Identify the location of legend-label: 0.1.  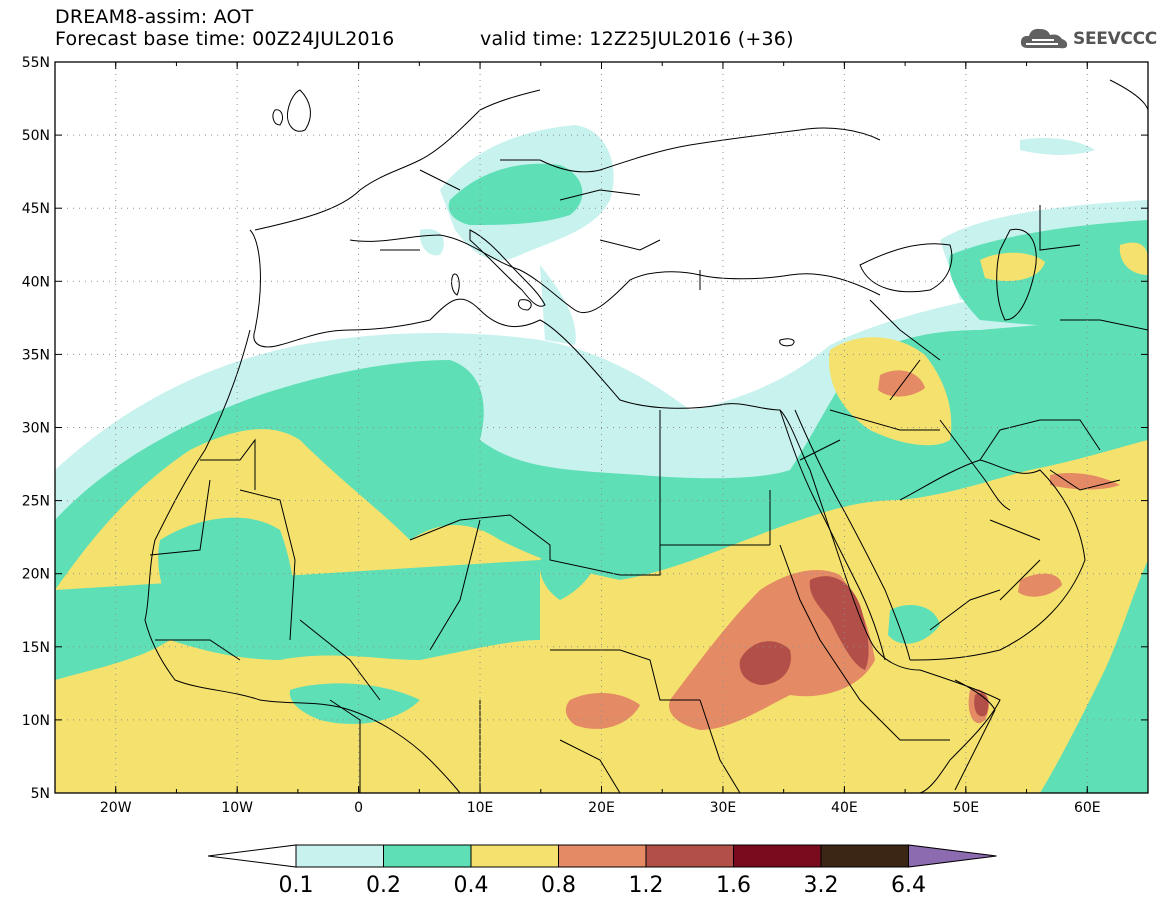
(296, 885).